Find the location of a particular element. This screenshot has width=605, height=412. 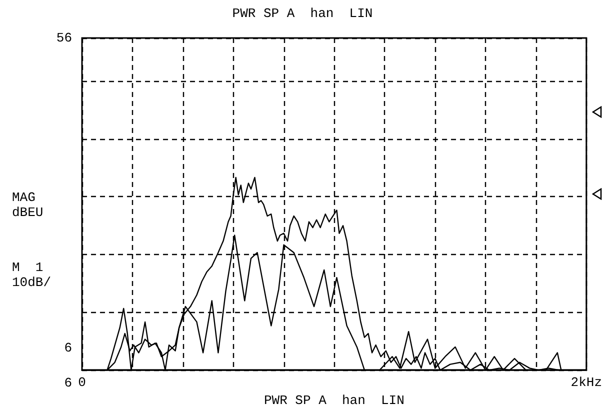

x-tick-label: 2kHz is located at coordinates (586, 382).